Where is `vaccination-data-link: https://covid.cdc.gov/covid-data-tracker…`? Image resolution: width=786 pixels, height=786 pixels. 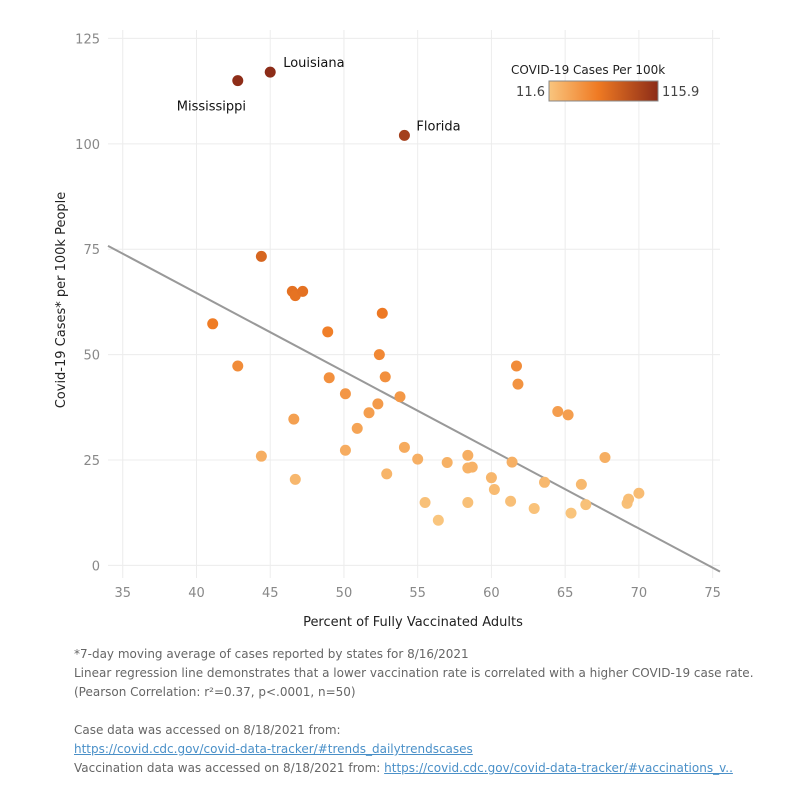
vaccination-data-link: https://covid.cdc.gov/covid-data-tracker… is located at coordinates (558, 768).